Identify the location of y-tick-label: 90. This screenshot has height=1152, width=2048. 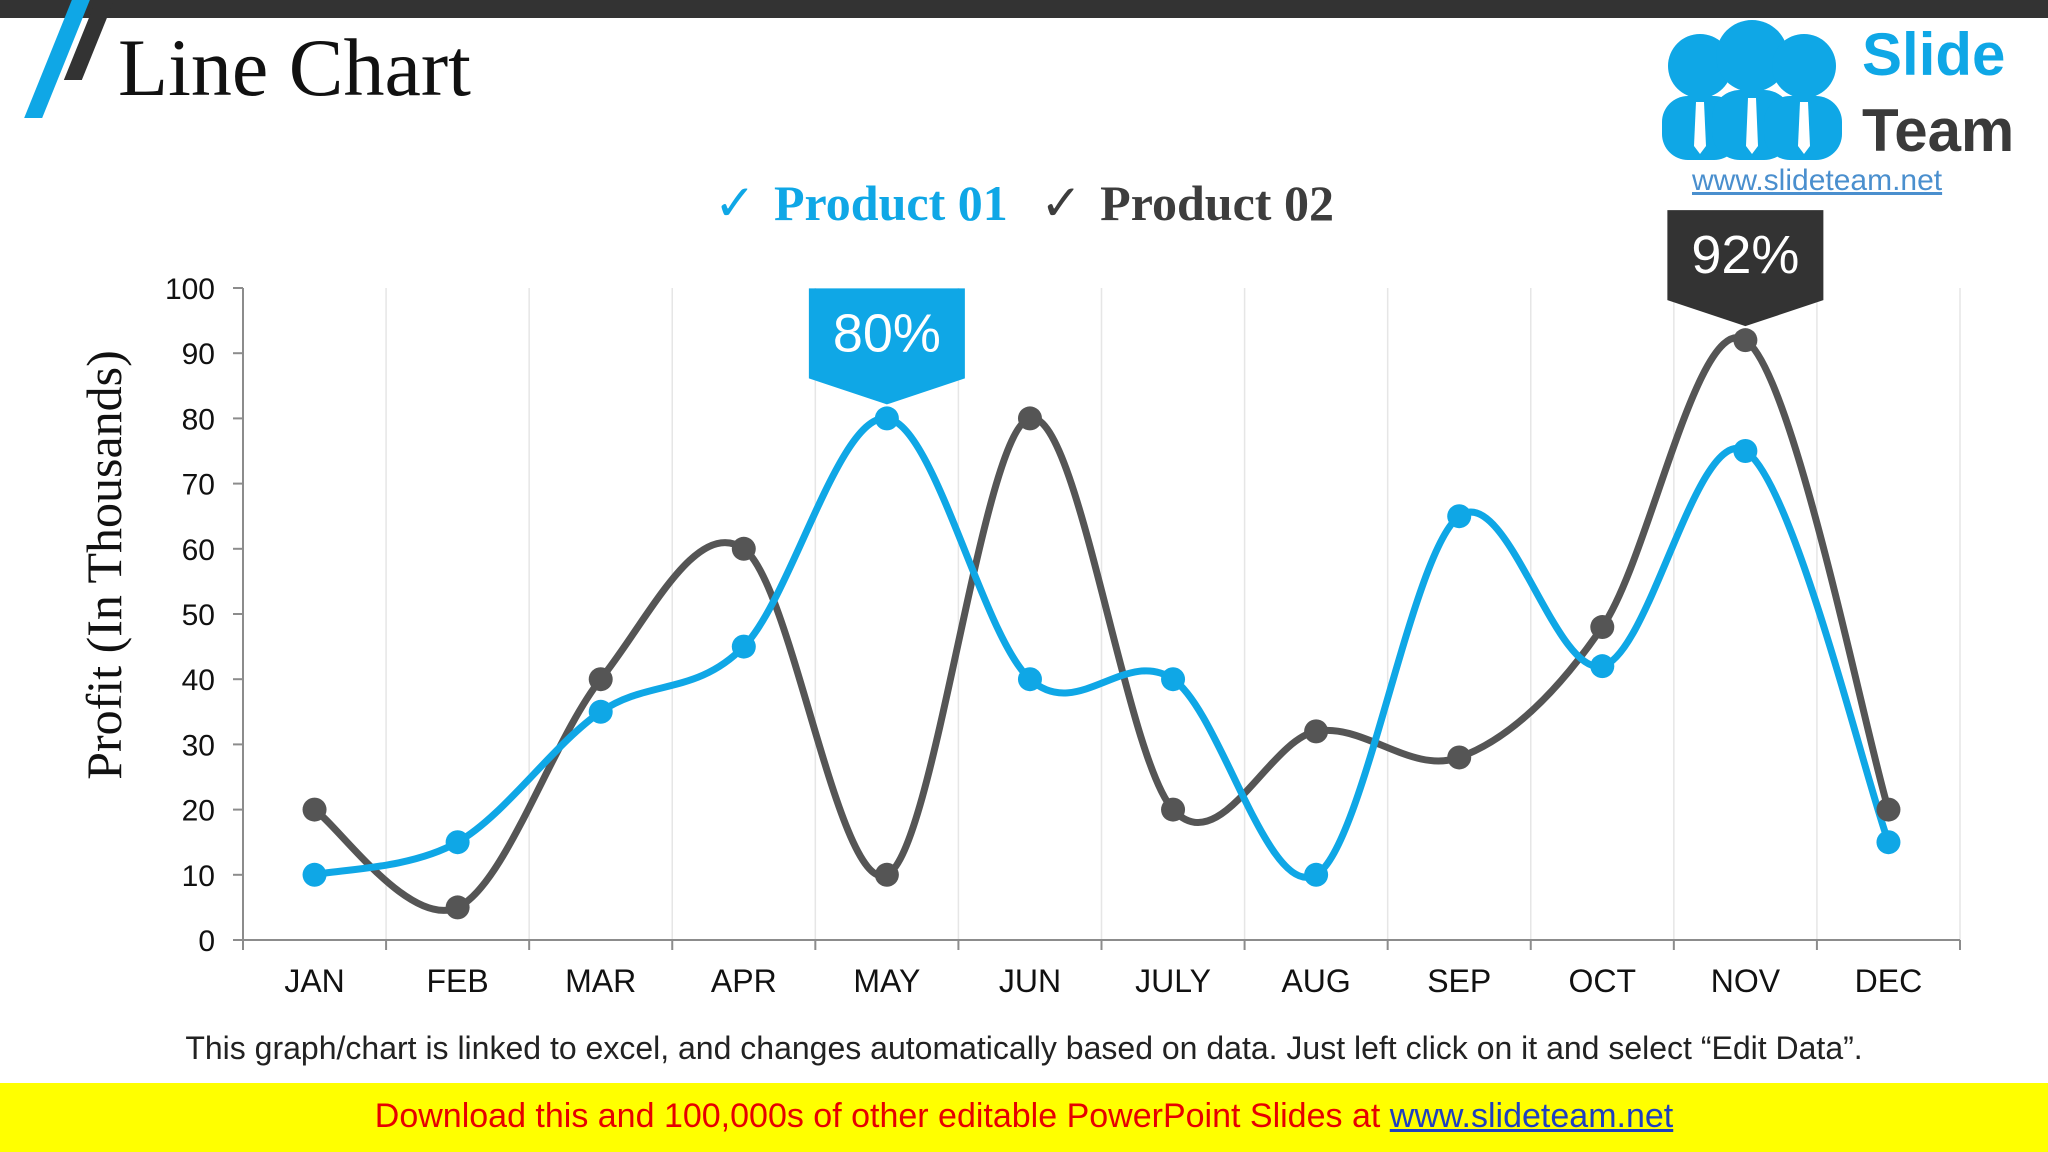
(198, 354).